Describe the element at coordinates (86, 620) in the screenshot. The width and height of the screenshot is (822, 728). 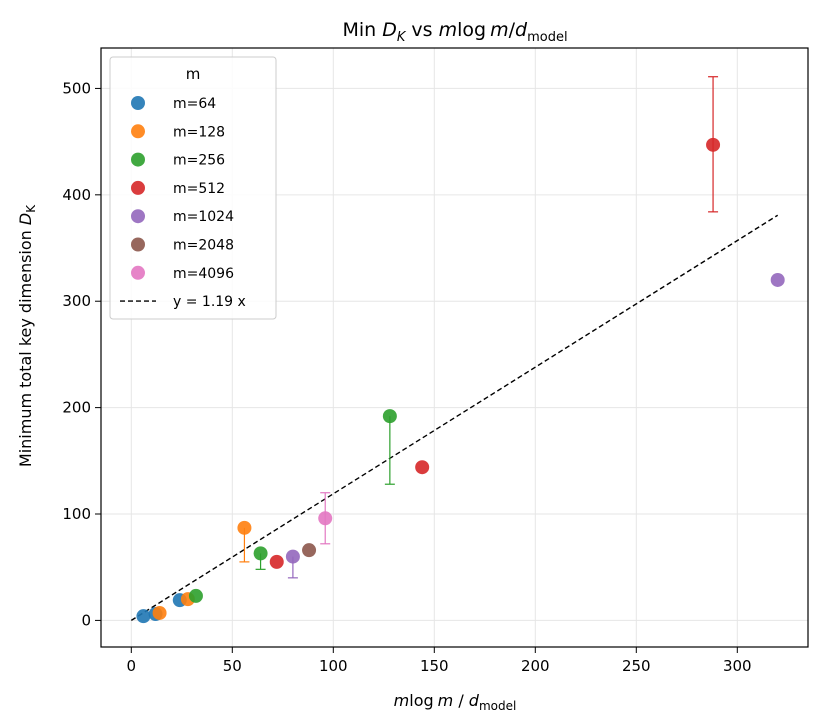
I see `y-tick-label: 0` at that location.